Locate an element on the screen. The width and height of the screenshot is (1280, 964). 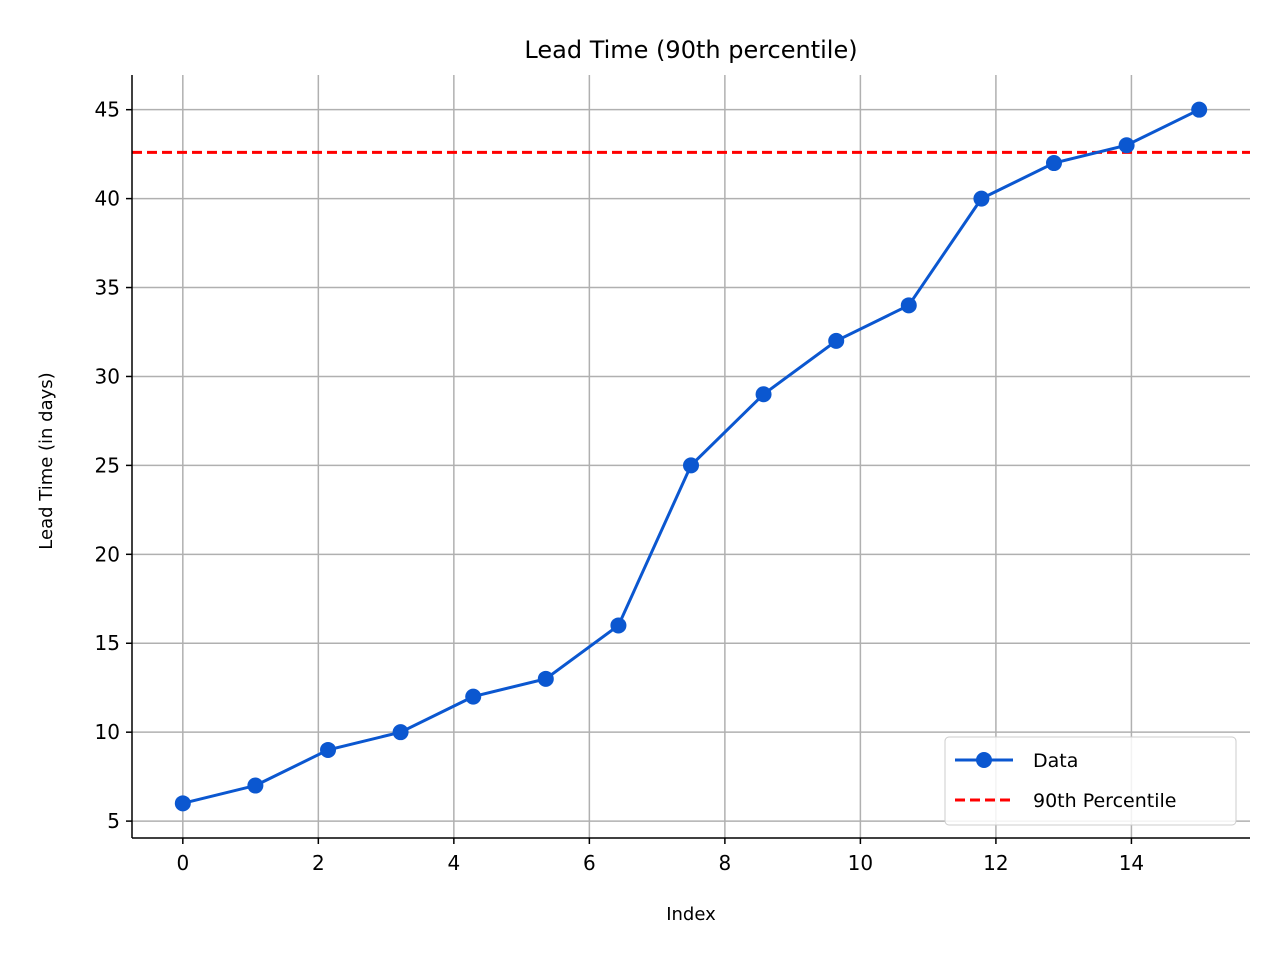
x-tick-label: 4 is located at coordinates (453, 863).